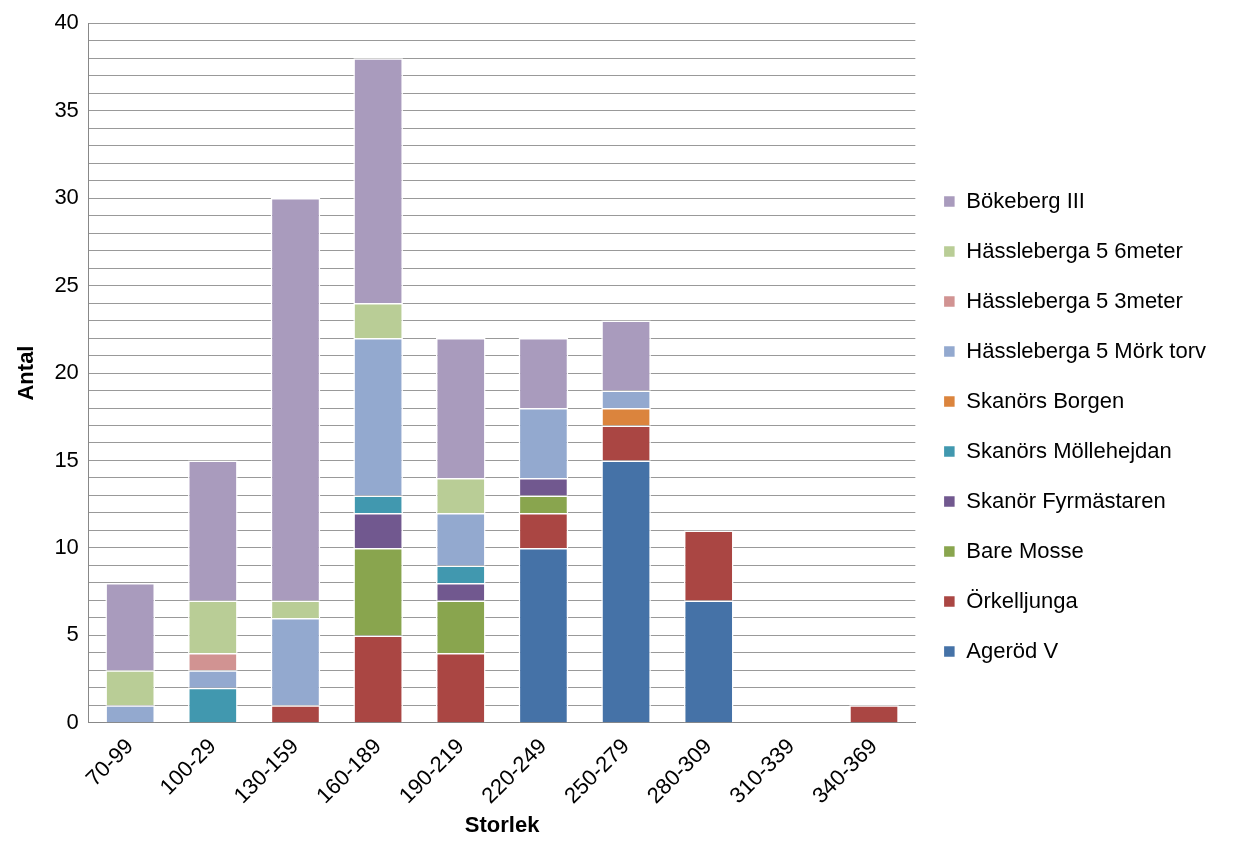 This screenshot has width=1236, height=843. What do you see at coordinates (1074, 250) in the screenshot?
I see `legend-label: Hässleberga 5 6meter` at bounding box center [1074, 250].